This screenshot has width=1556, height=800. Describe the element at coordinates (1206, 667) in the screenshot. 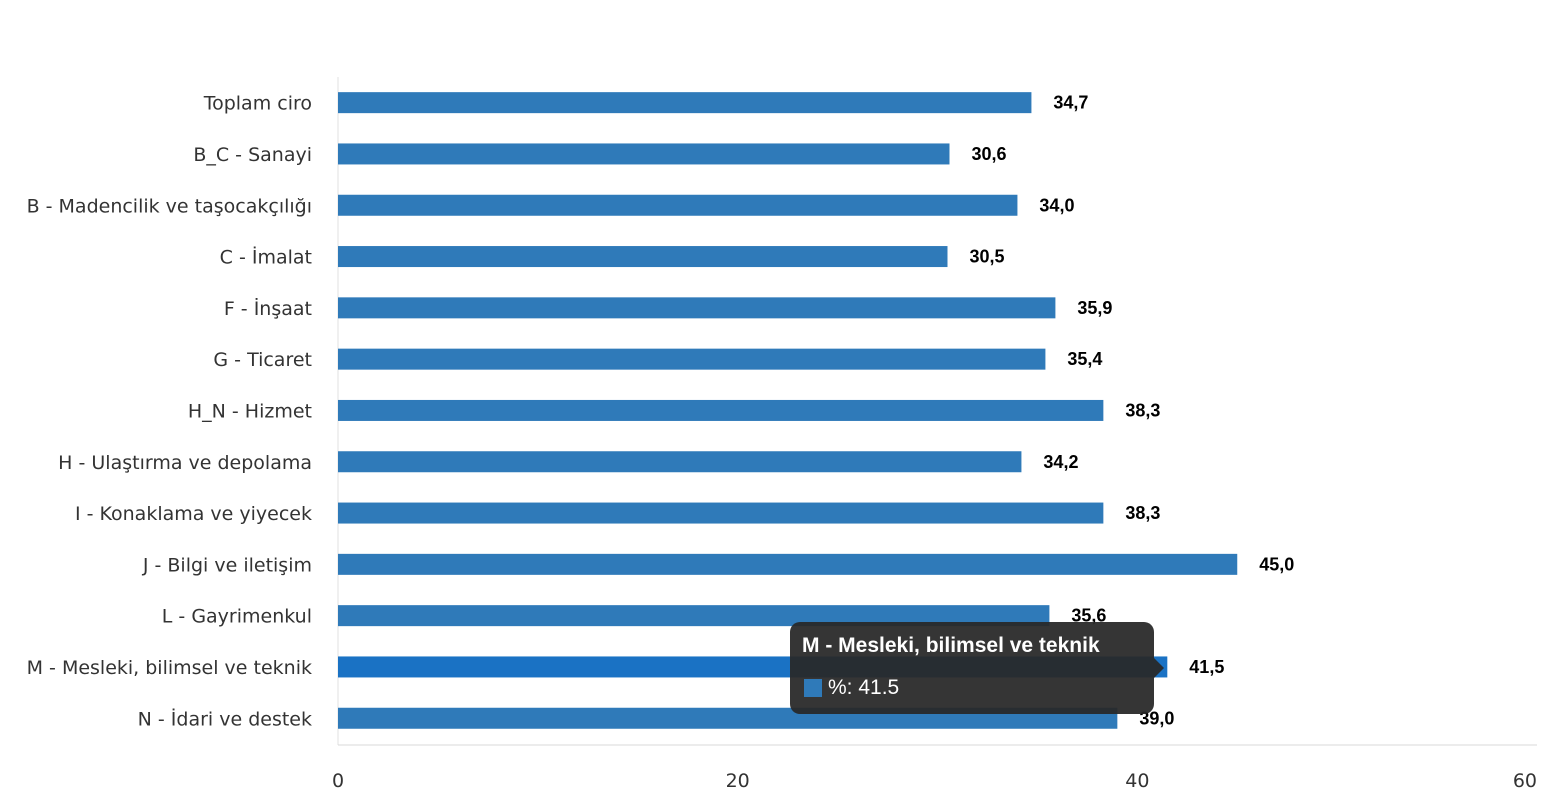

I see `data-label: 41,5` at that location.